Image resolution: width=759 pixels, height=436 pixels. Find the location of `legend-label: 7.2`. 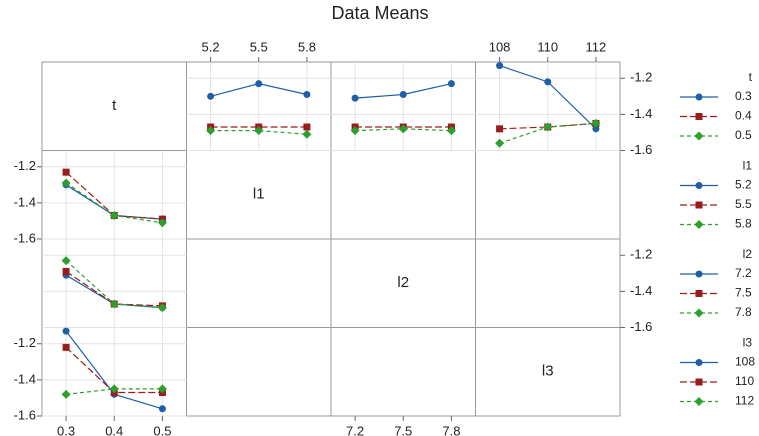

legend-label: 7.2 is located at coordinates (743, 273).